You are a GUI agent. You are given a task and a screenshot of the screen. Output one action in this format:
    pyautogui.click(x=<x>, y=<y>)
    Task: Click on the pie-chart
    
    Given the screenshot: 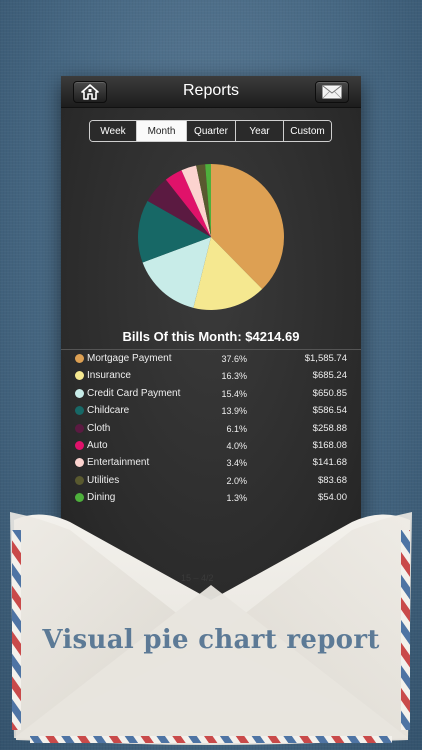 What is the action you would take?
    pyautogui.click(x=211, y=237)
    